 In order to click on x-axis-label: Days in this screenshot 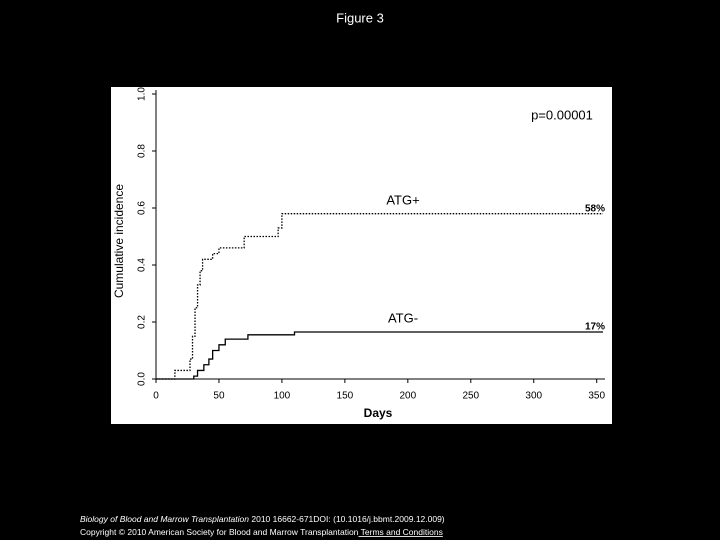, I will do `click(378, 413)`.